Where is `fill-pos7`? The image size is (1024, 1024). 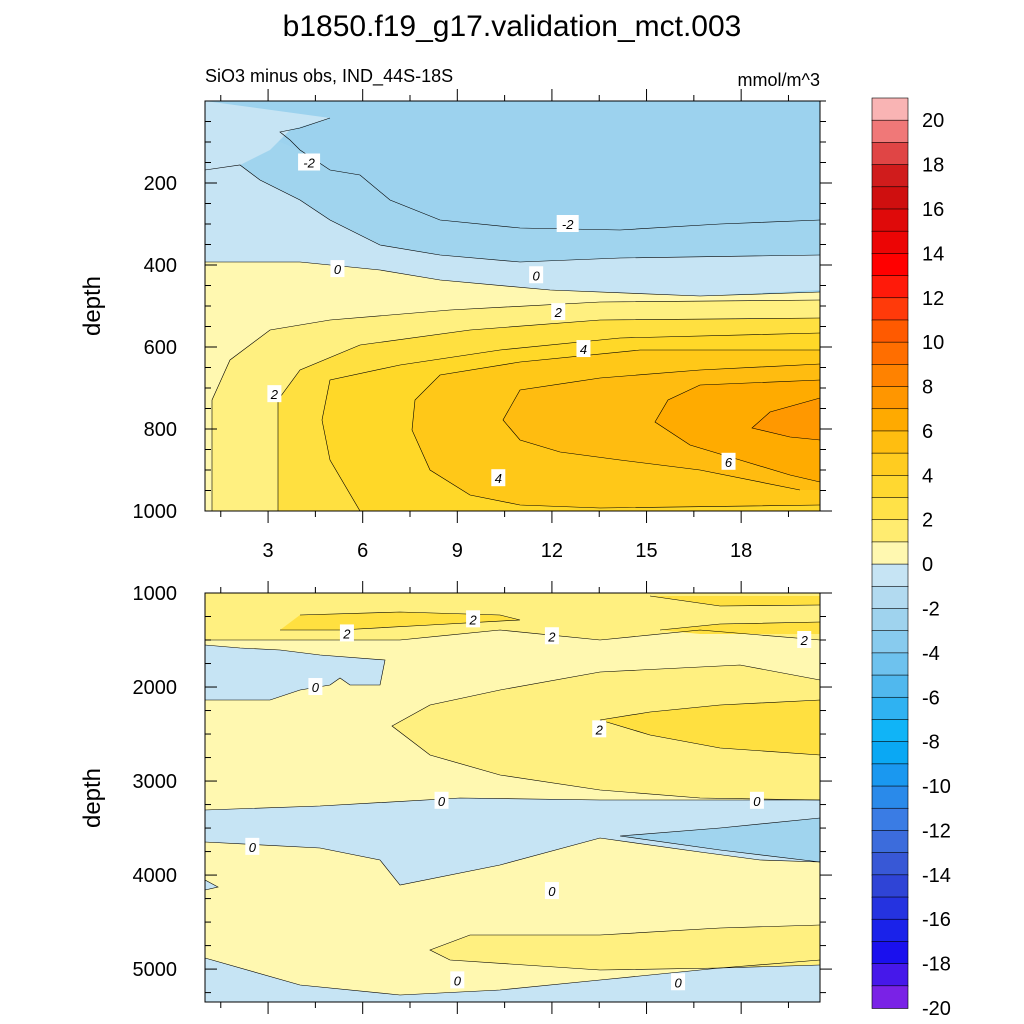 fill-pos7 is located at coordinates (786, 419).